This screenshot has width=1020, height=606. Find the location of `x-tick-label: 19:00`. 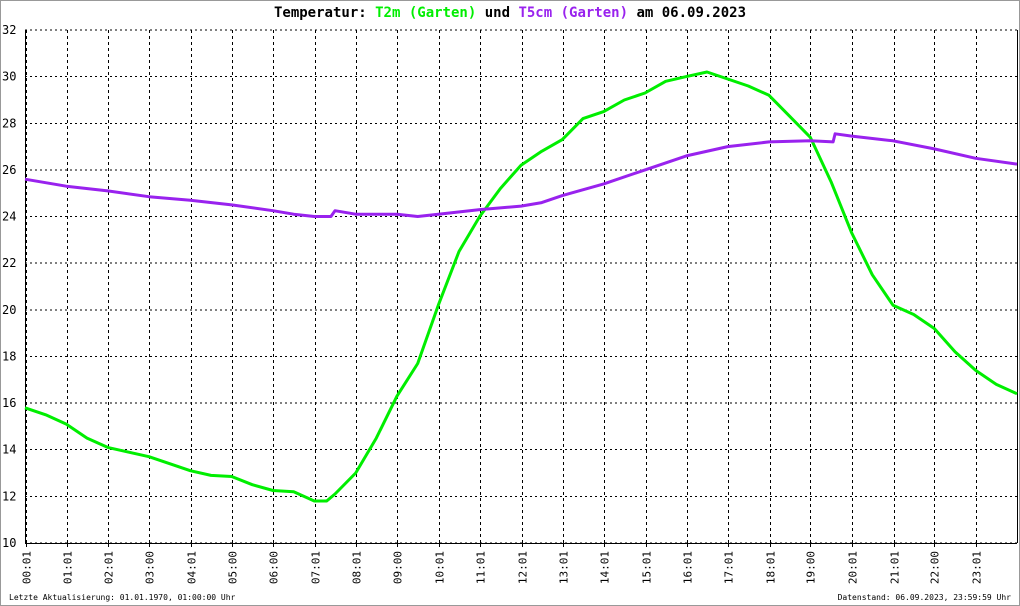

x-tick-label: 19:00 is located at coordinates (811, 567).